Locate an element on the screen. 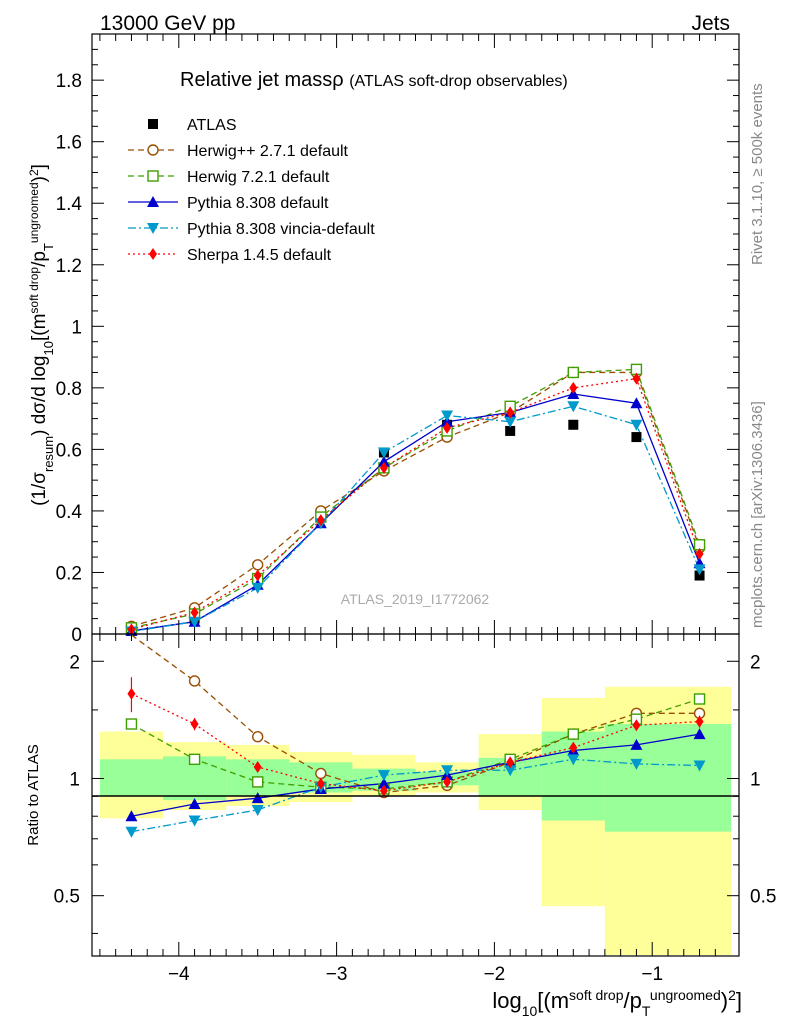  ratio-tick-label-left: 1 is located at coordinates (74, 779).